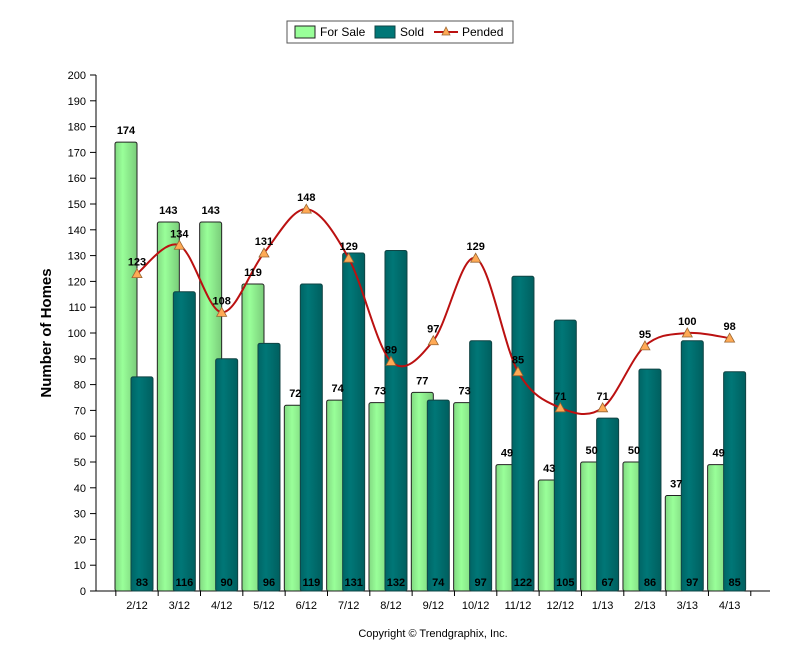 The height and width of the screenshot is (667, 800). What do you see at coordinates (391, 350) in the screenshot?
I see `data-label-pended: 89` at bounding box center [391, 350].